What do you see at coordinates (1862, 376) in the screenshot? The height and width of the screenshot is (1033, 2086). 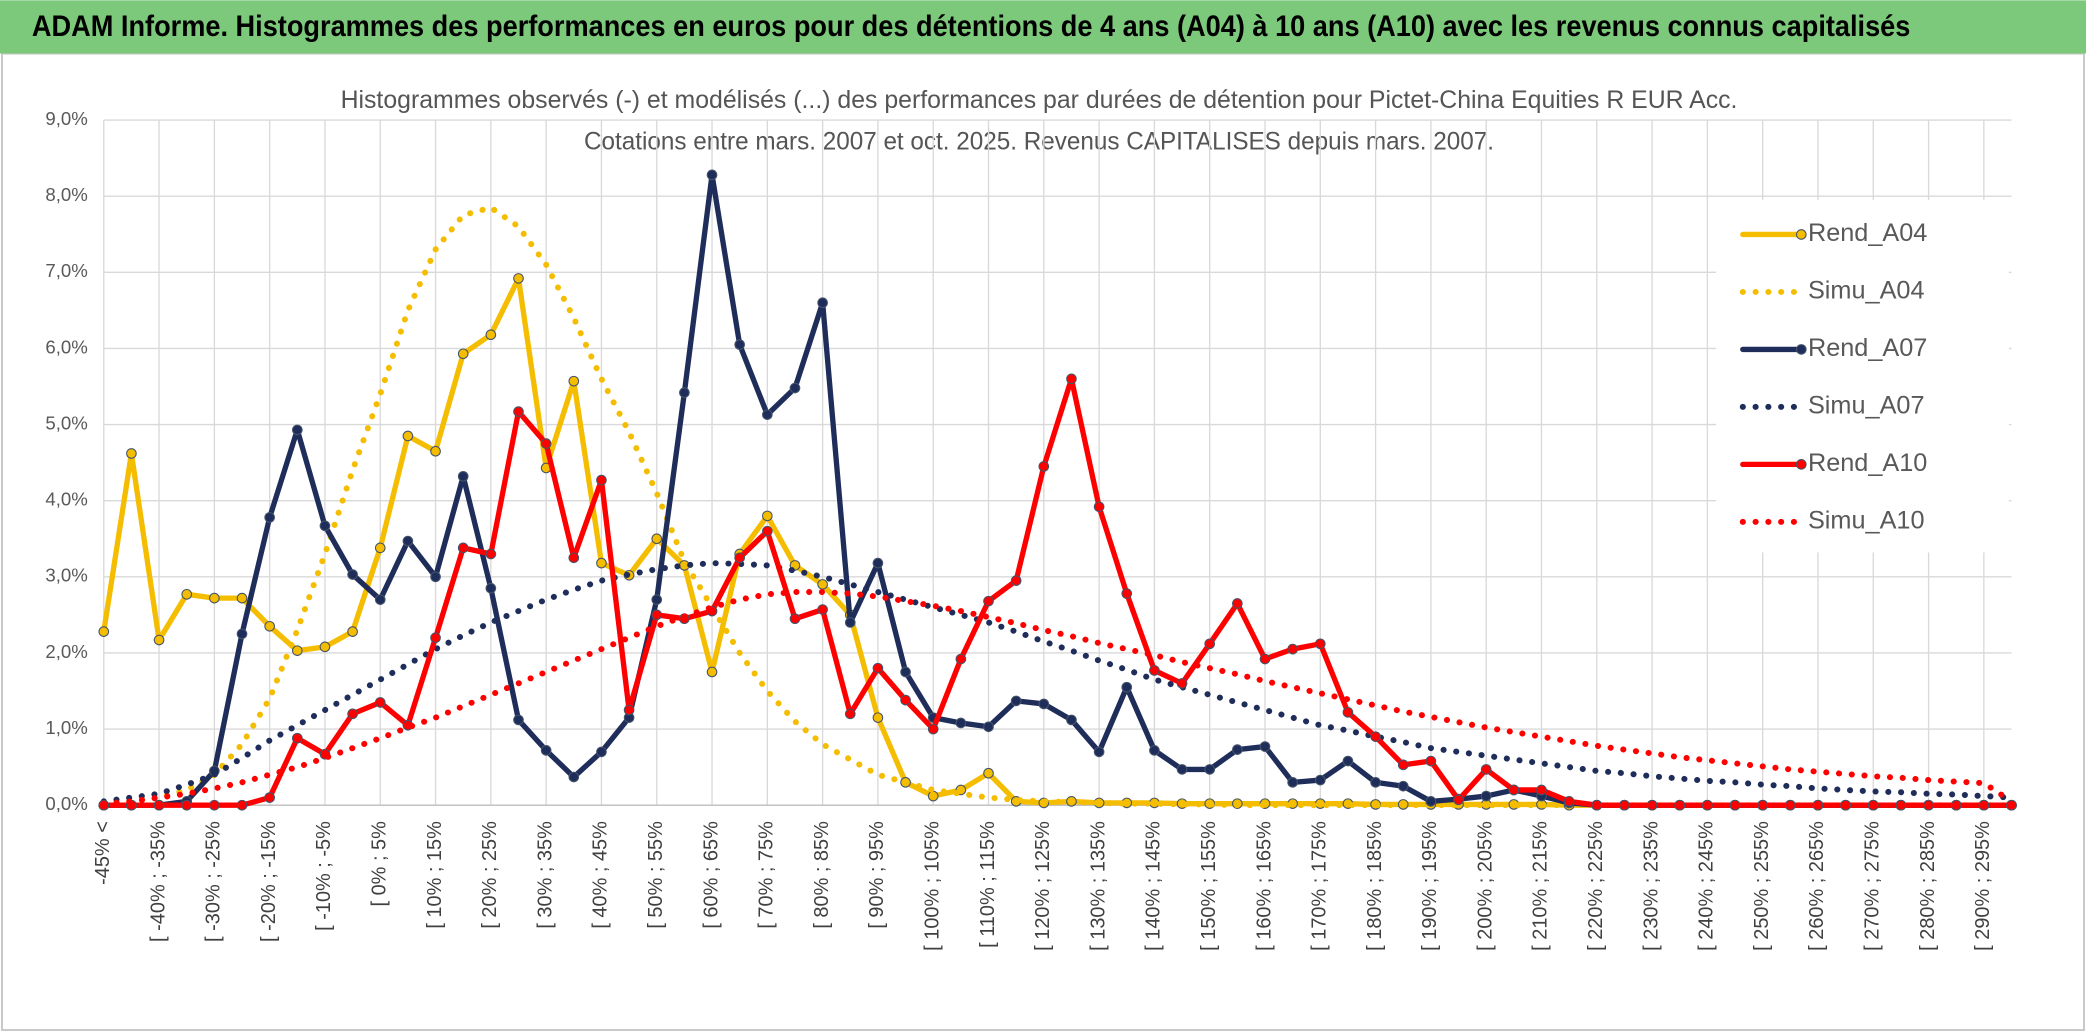 I see `legend-box` at bounding box center [1862, 376].